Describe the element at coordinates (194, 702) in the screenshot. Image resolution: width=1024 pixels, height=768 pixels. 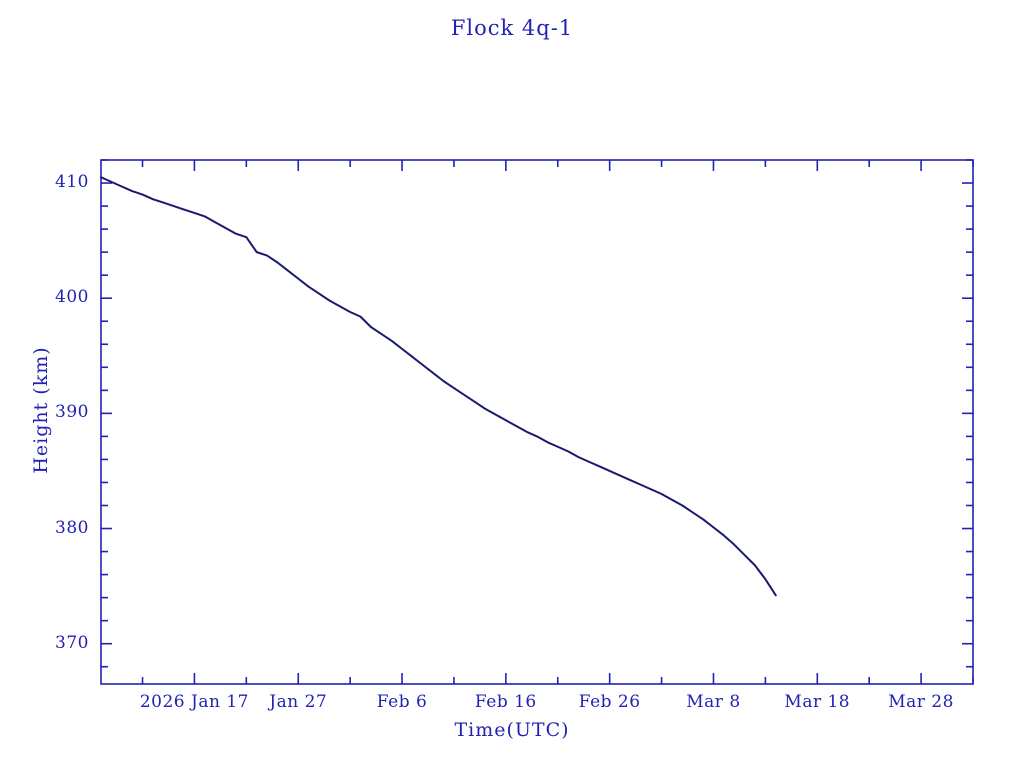
I see `x-tick-label: 2026 Jan 17` at that location.